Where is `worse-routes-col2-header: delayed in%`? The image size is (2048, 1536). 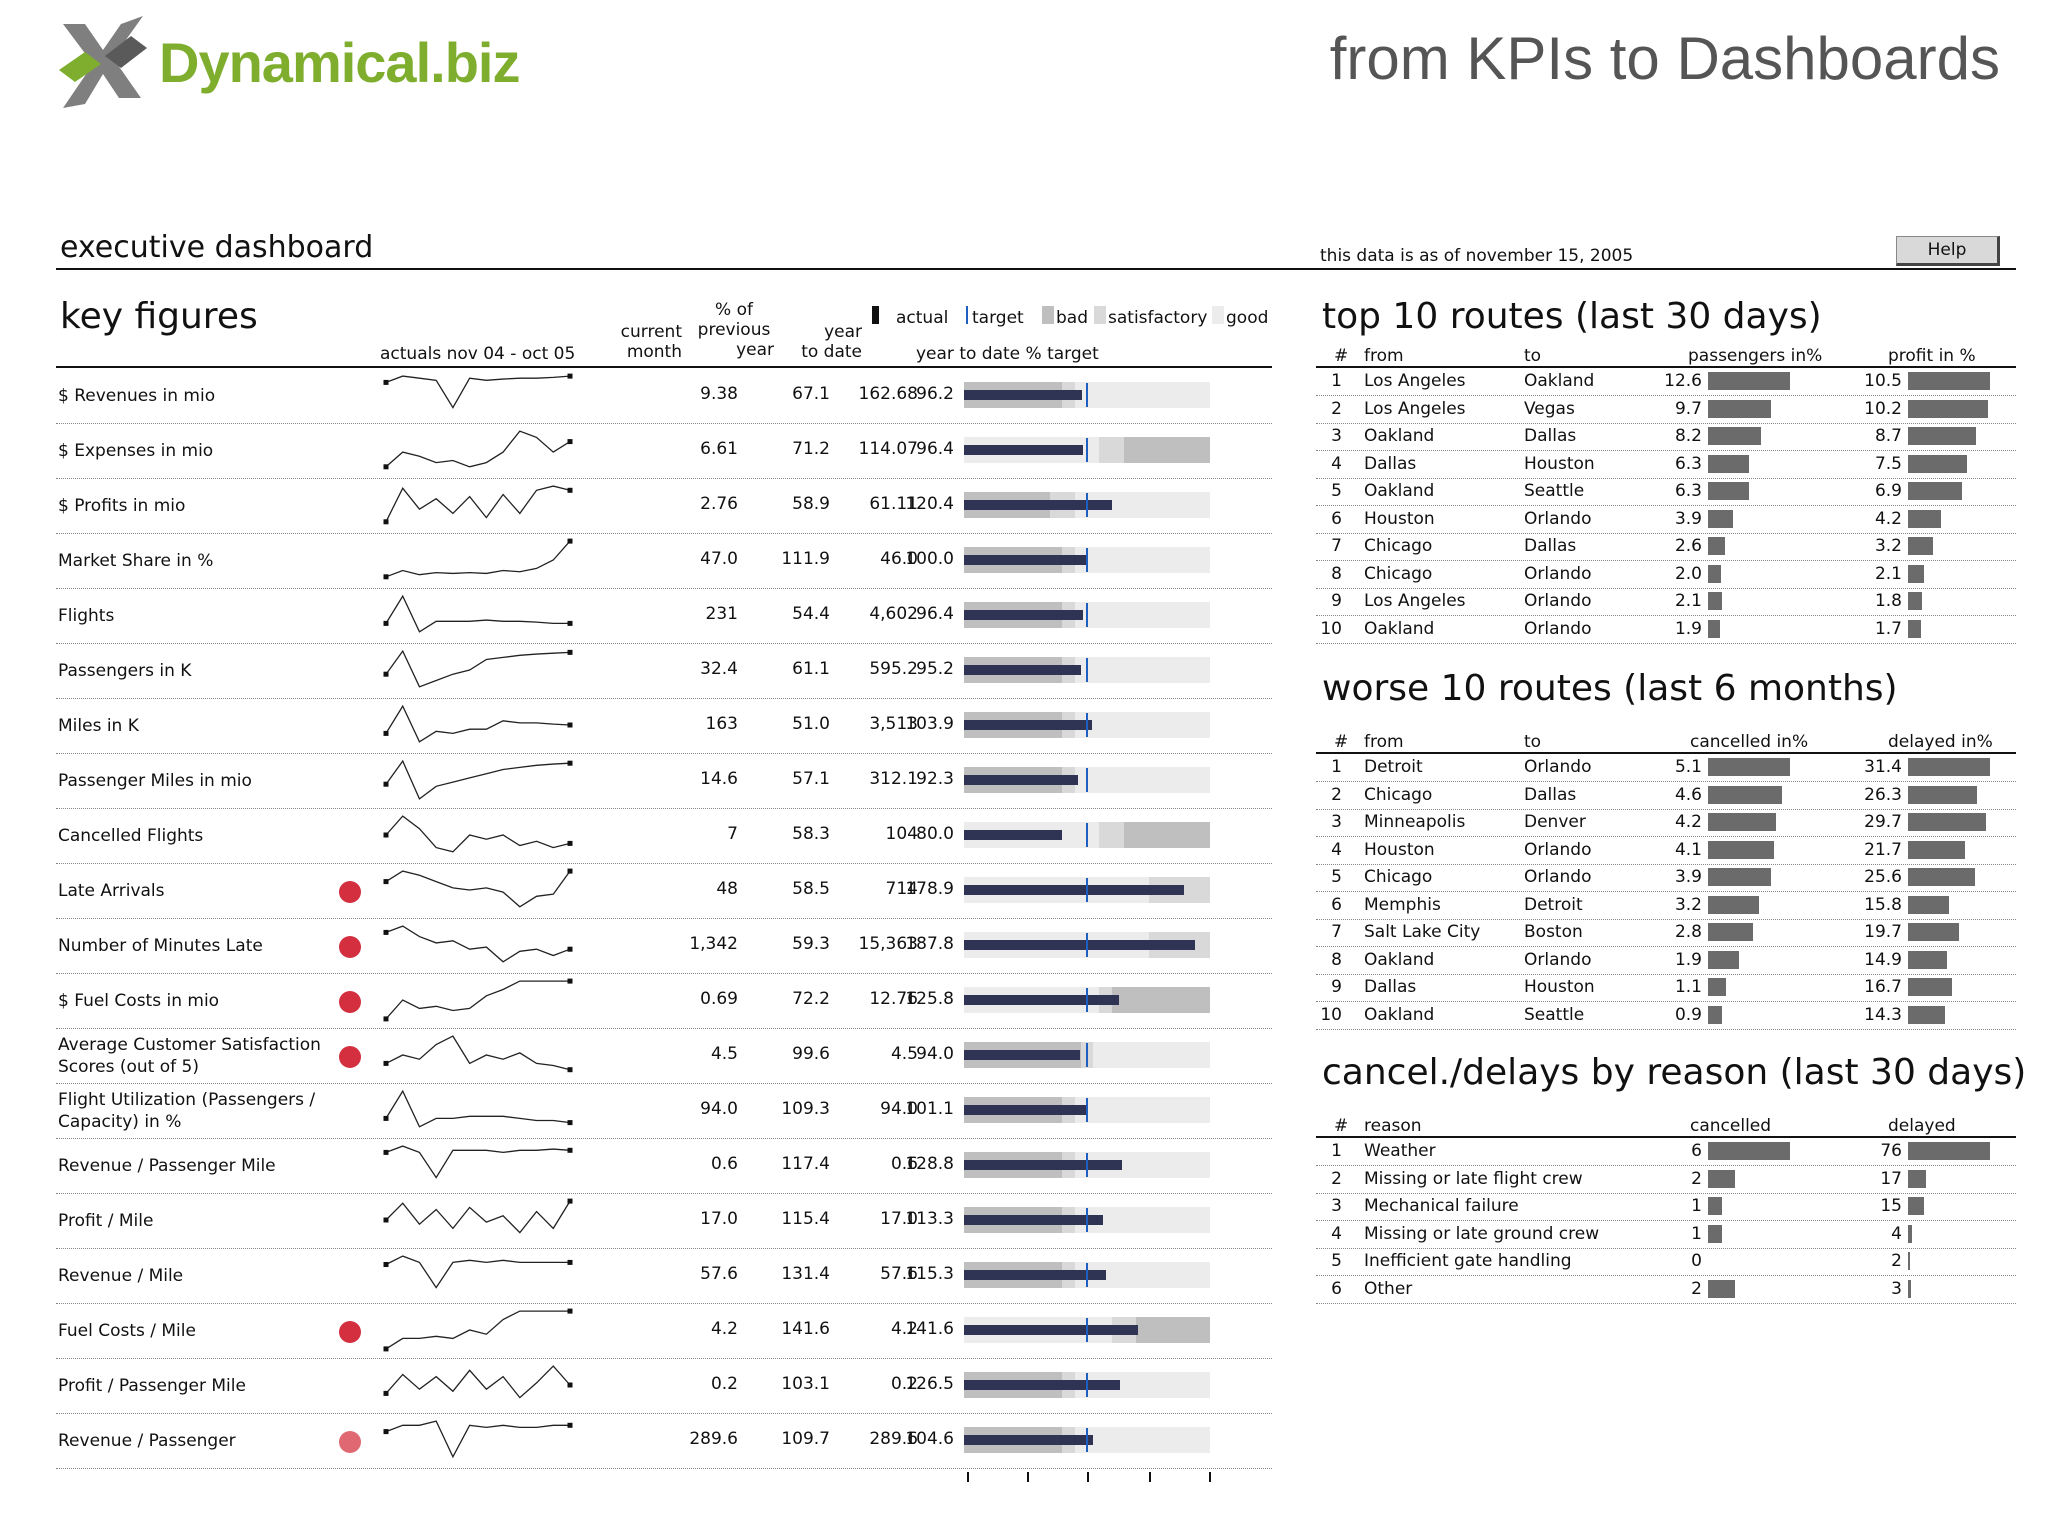 worse-routes-col2-header: delayed in% is located at coordinates (1940, 742).